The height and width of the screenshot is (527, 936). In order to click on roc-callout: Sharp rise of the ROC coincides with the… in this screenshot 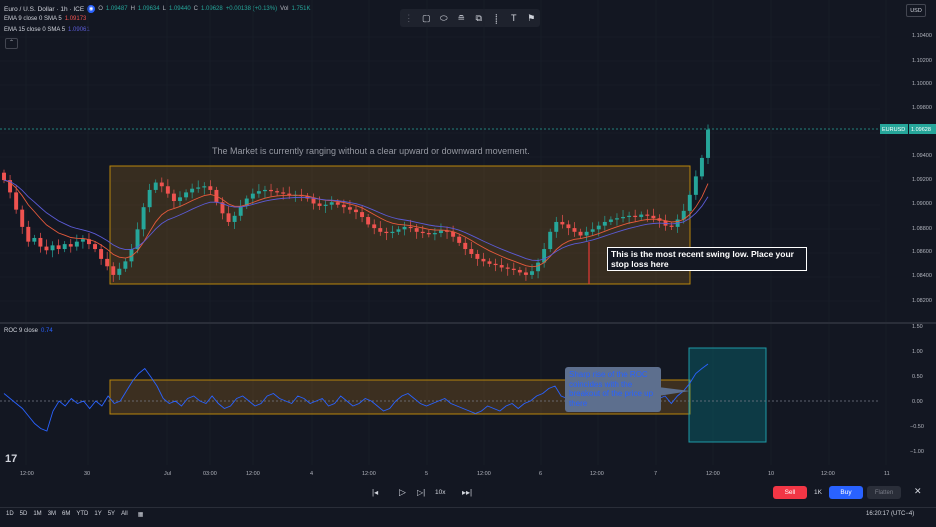, I will do `click(613, 389)`.